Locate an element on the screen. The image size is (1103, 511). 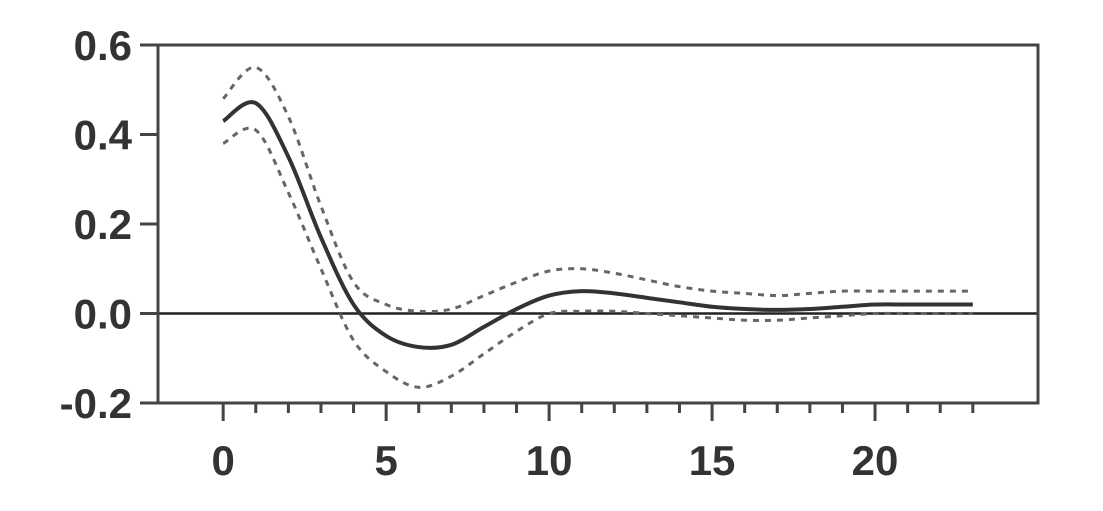
x-tick-label: 15 is located at coordinates (712, 460).